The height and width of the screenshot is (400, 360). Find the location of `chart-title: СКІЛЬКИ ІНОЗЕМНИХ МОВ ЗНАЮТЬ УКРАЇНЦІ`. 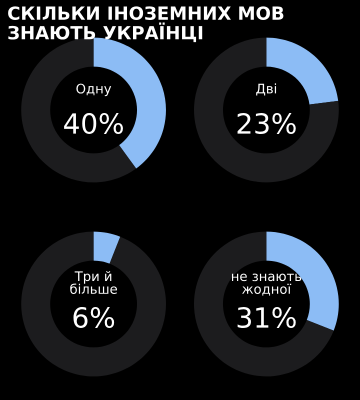

chart-title: СКІЛЬКИ ІНОЗЕМНИХ МОВ ЗНАЮТЬ УКРАЇНЦІ is located at coordinates (146, 24).